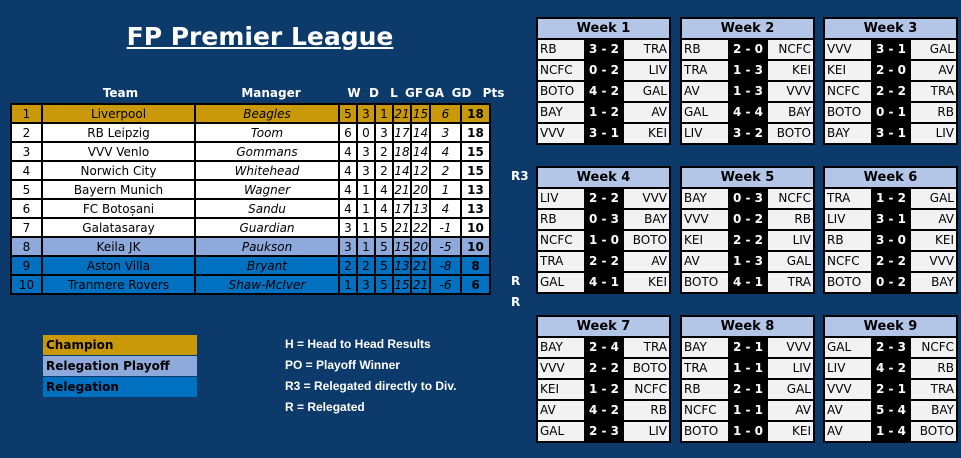  What do you see at coordinates (26, 132) in the screenshot?
I see `cell-pos: 2` at bounding box center [26, 132].